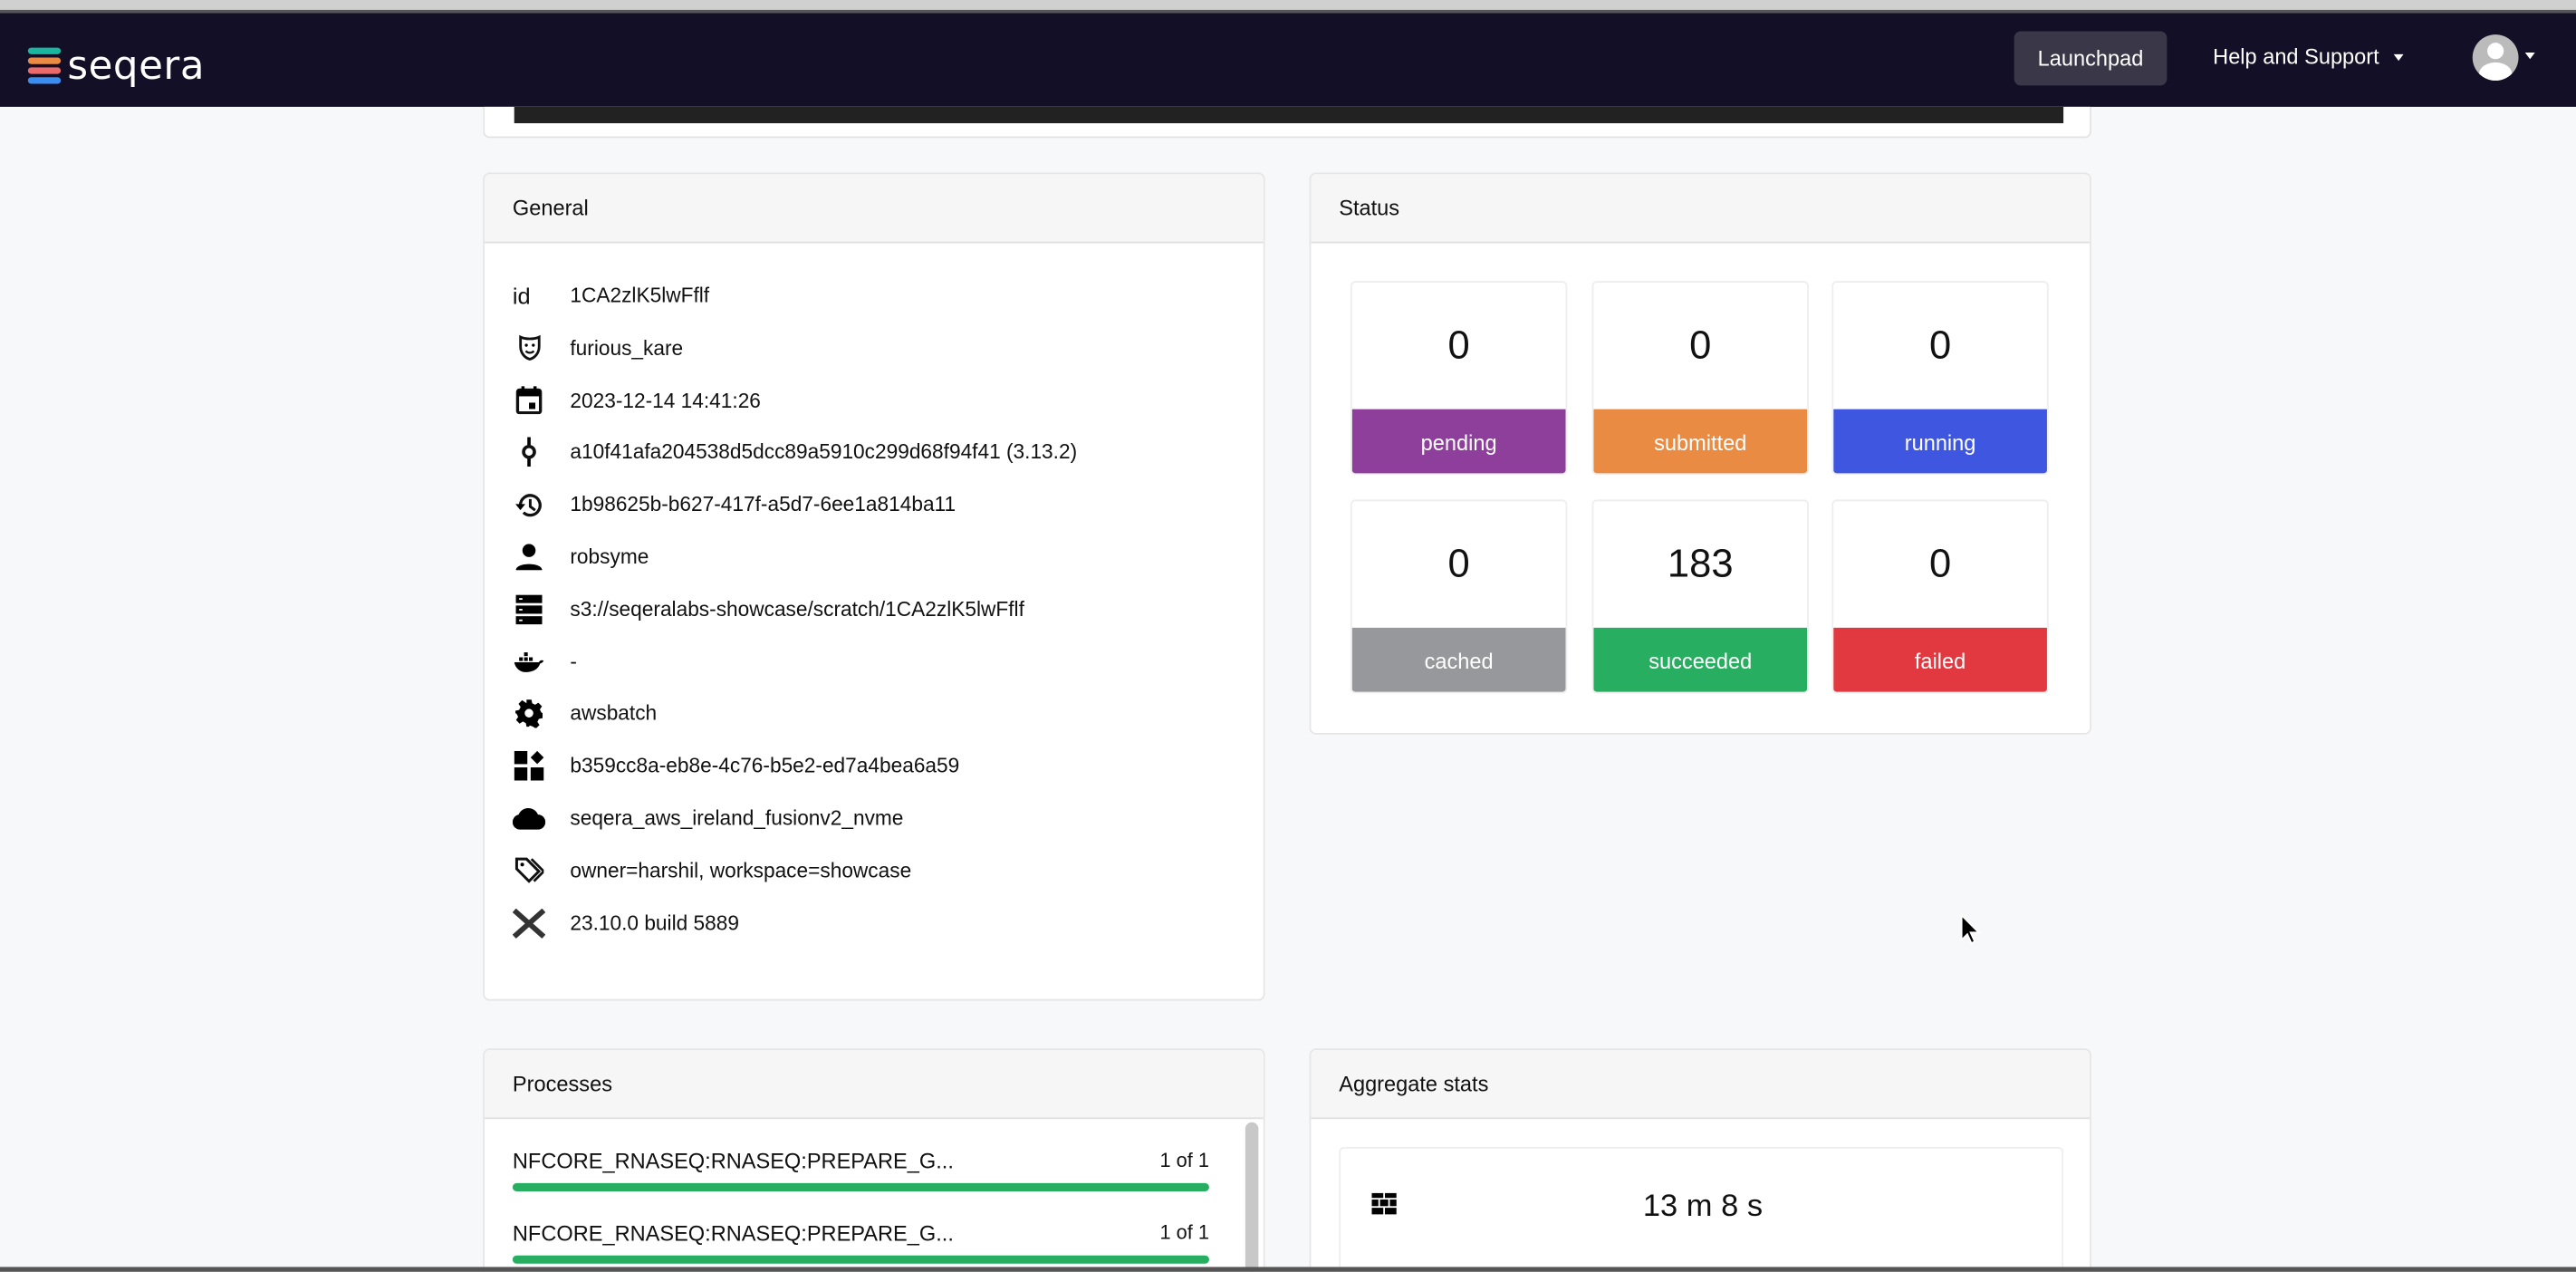  I want to click on general-title: General, so click(874, 209).